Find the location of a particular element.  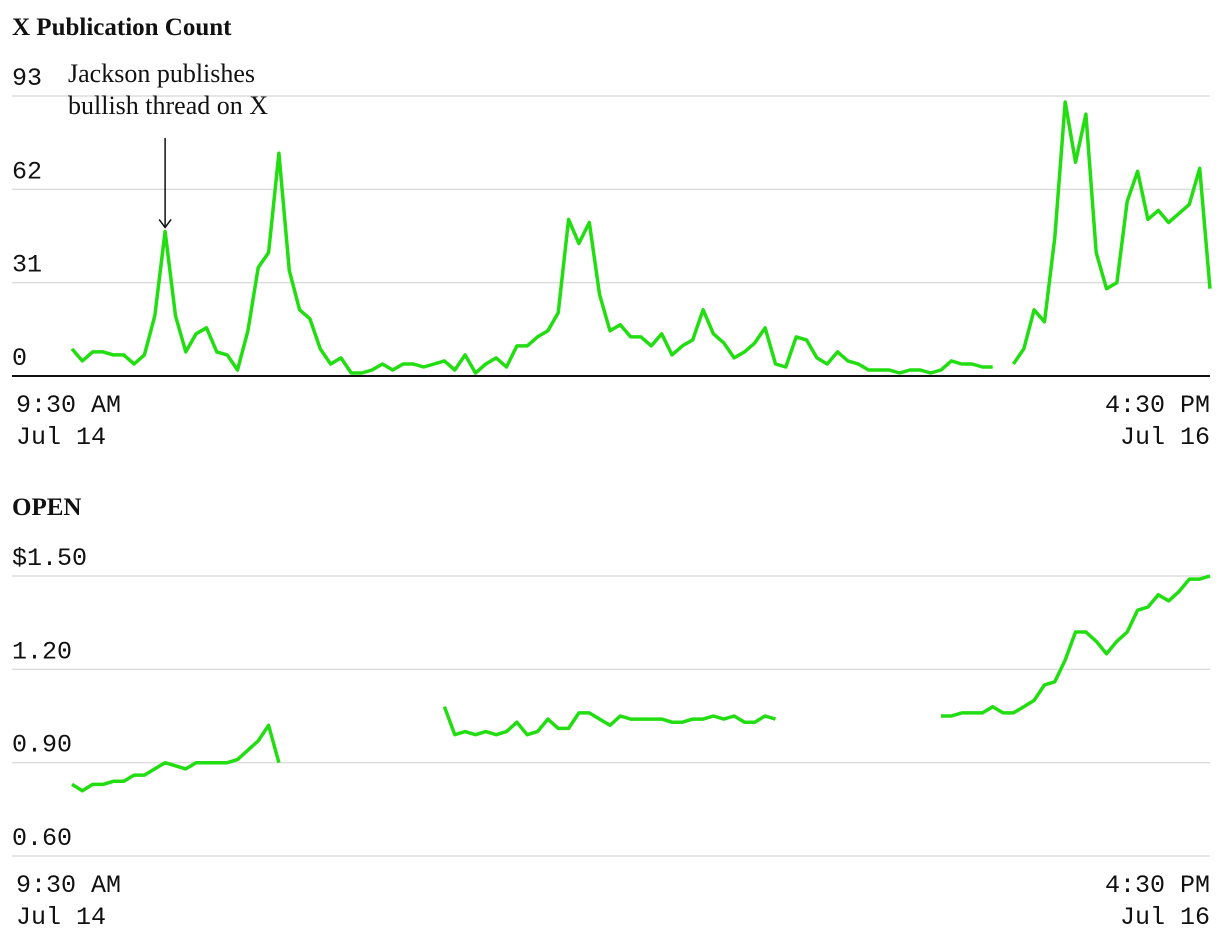

annotation: Jackson publishes bullish thread on X is located at coordinates (168, 89).